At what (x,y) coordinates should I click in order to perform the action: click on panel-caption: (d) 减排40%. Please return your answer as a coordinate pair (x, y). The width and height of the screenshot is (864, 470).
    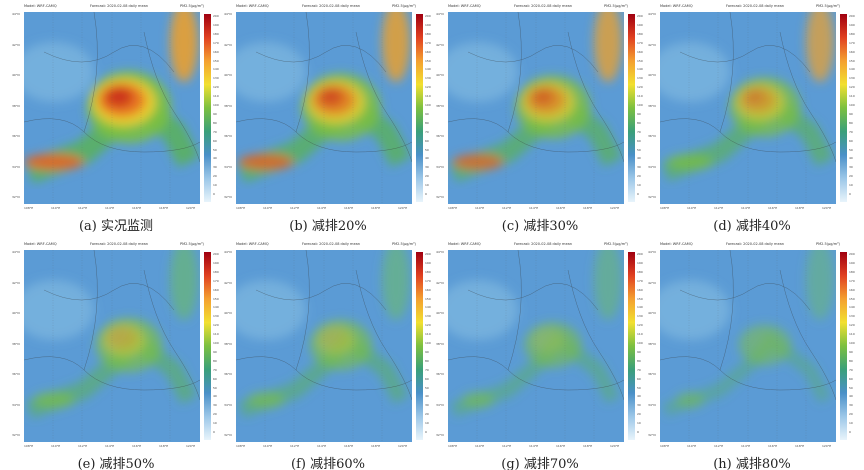
    Looking at the image, I should click on (752, 226).